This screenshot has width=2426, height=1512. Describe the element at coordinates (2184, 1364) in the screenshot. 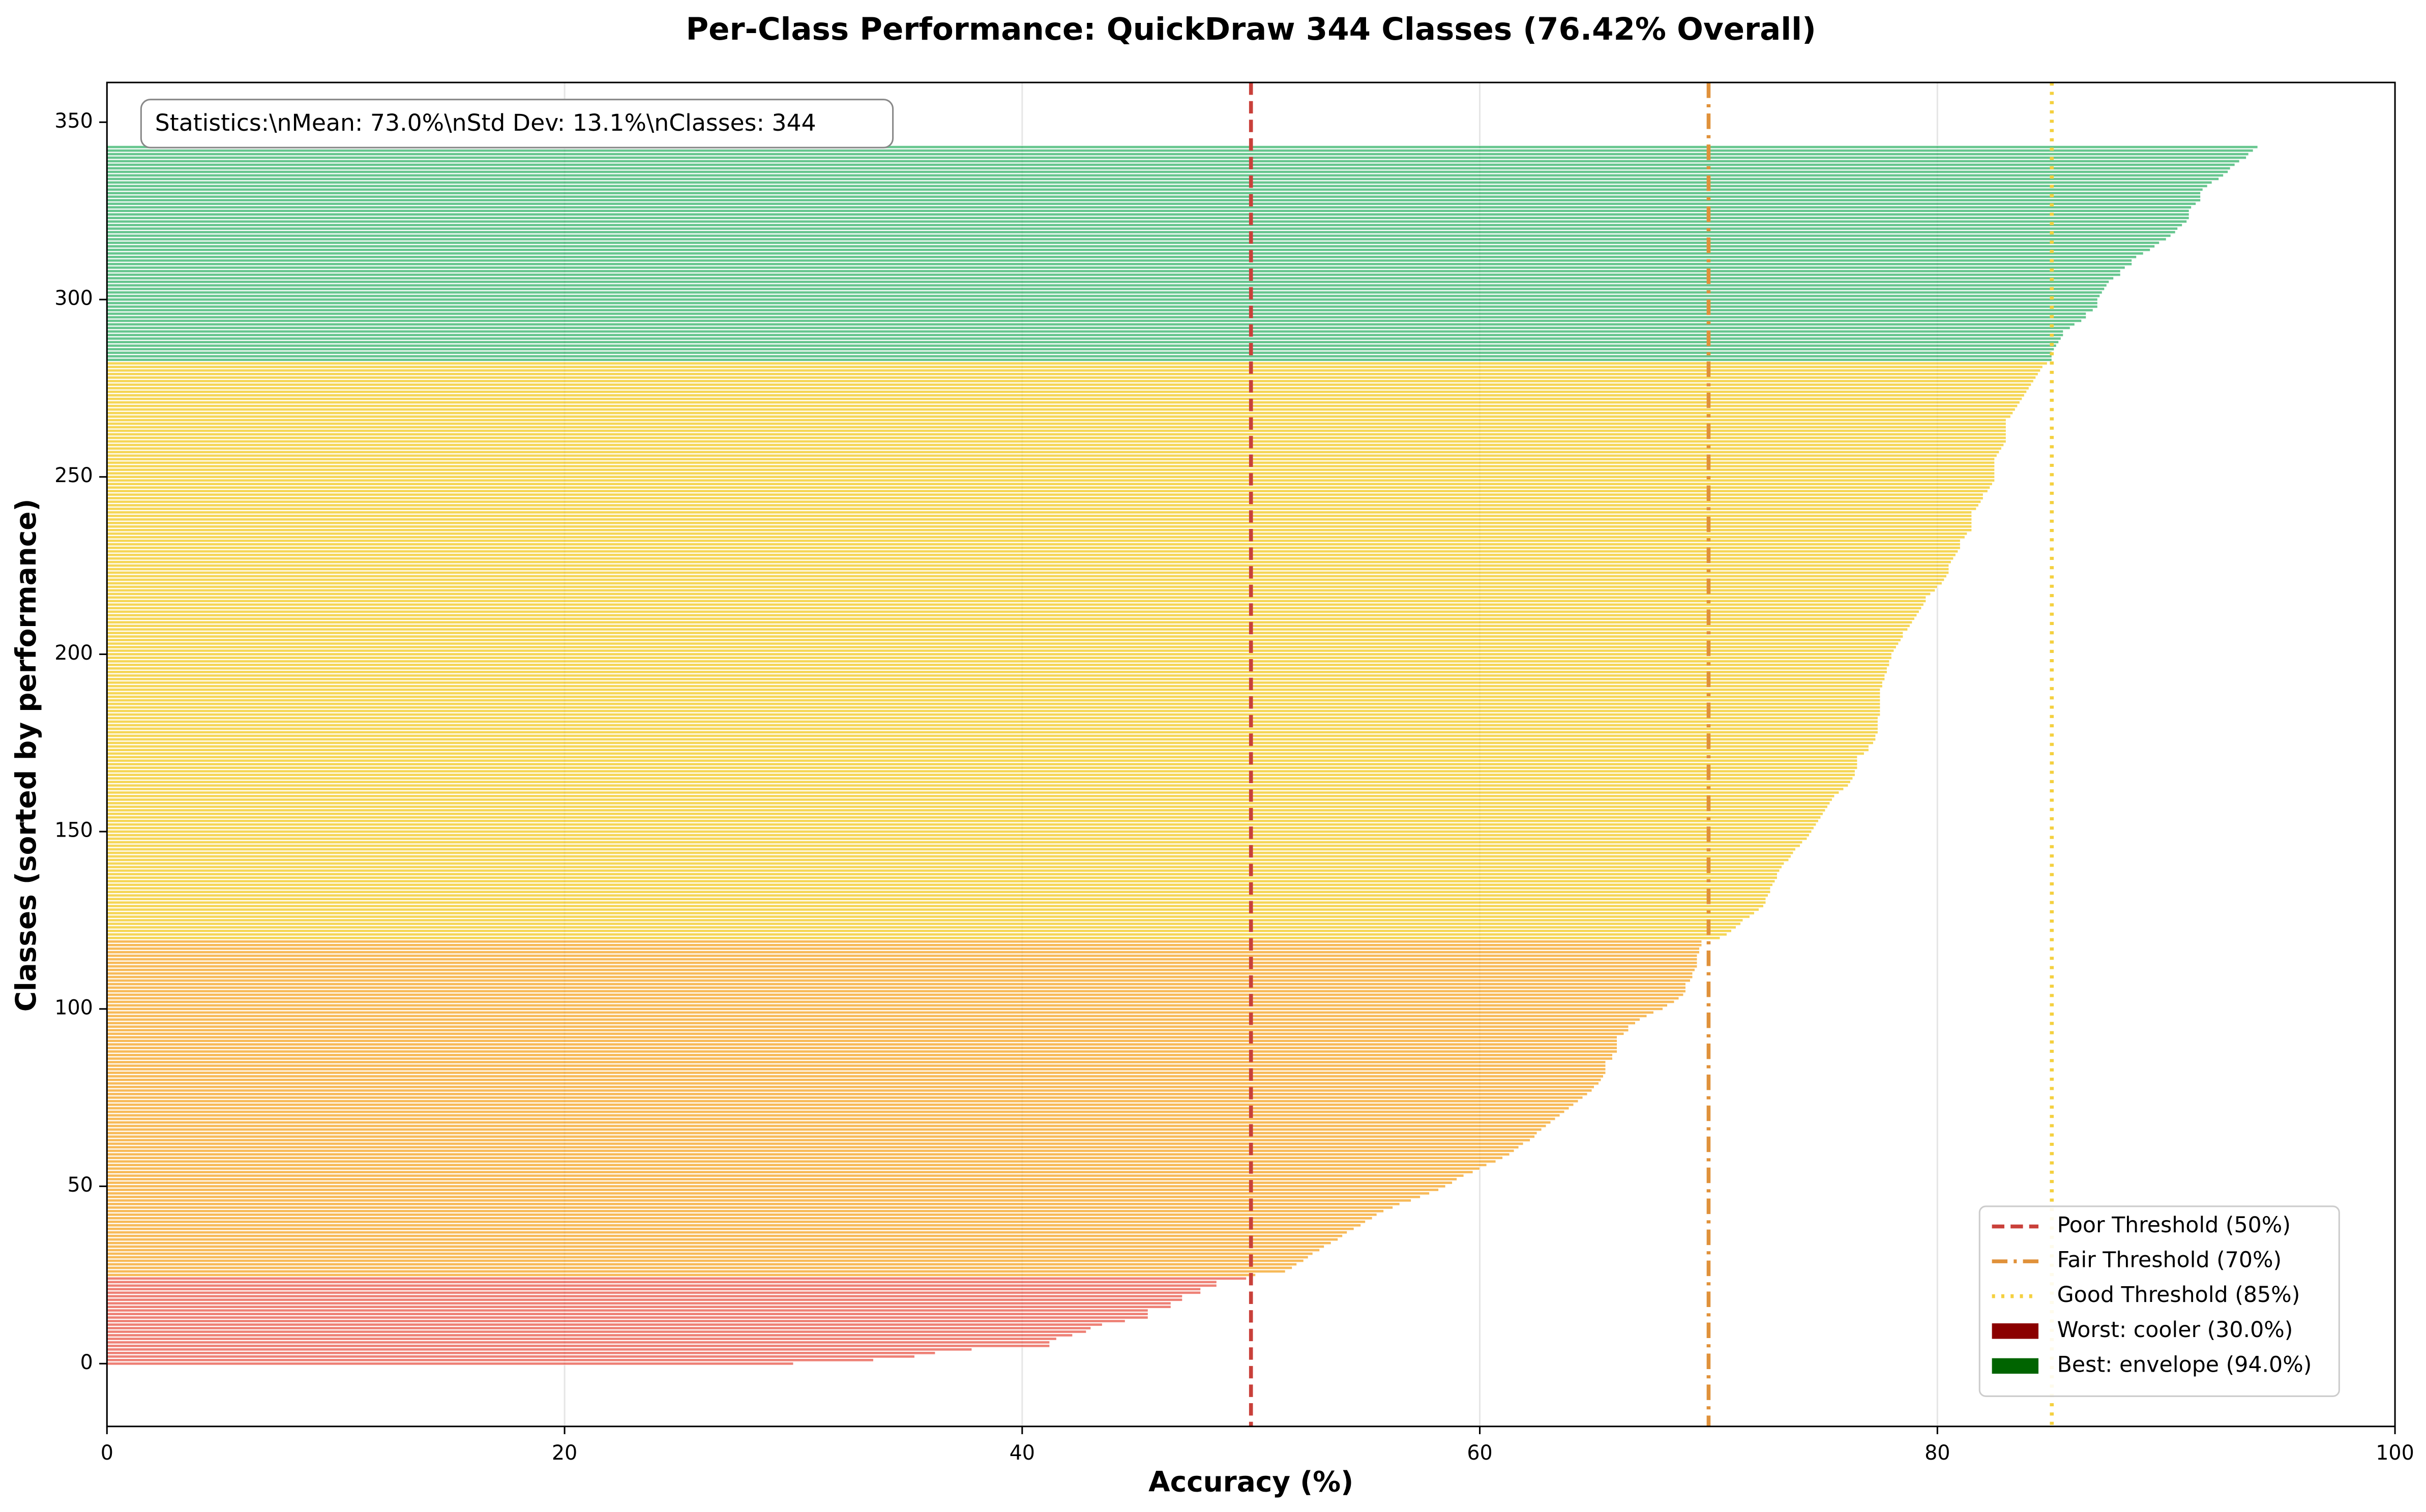

I see `legend-label: Best: envelope (94.0%)` at that location.